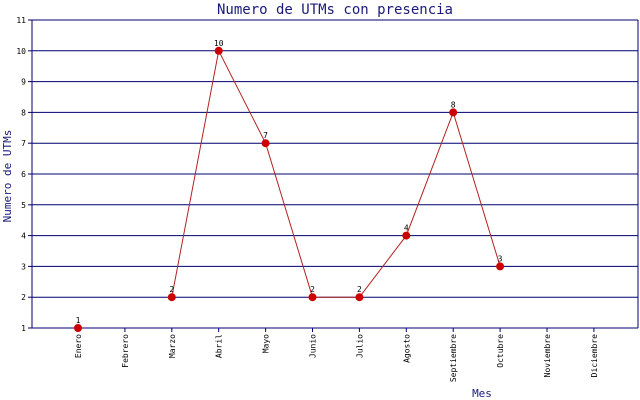 The image size is (640, 400). Describe the element at coordinates (125, 351) in the screenshot. I see `x-tick-label-1: Febrero` at that location.